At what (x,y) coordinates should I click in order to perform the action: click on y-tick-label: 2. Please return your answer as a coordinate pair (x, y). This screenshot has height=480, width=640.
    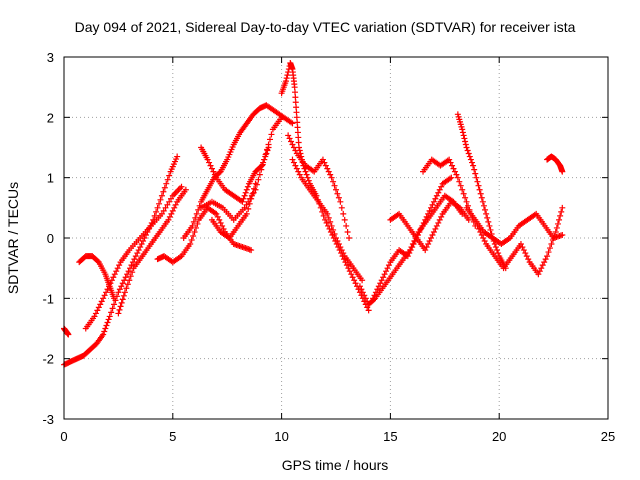
    Looking at the image, I should click on (50, 117).